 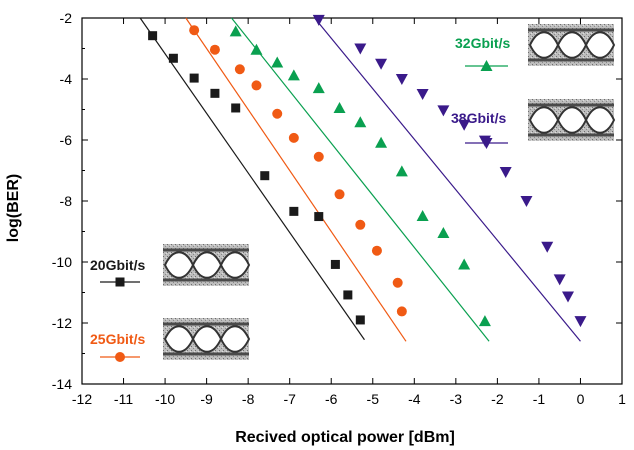 I want to click on x-tick-label: -12, so click(x=82, y=399).